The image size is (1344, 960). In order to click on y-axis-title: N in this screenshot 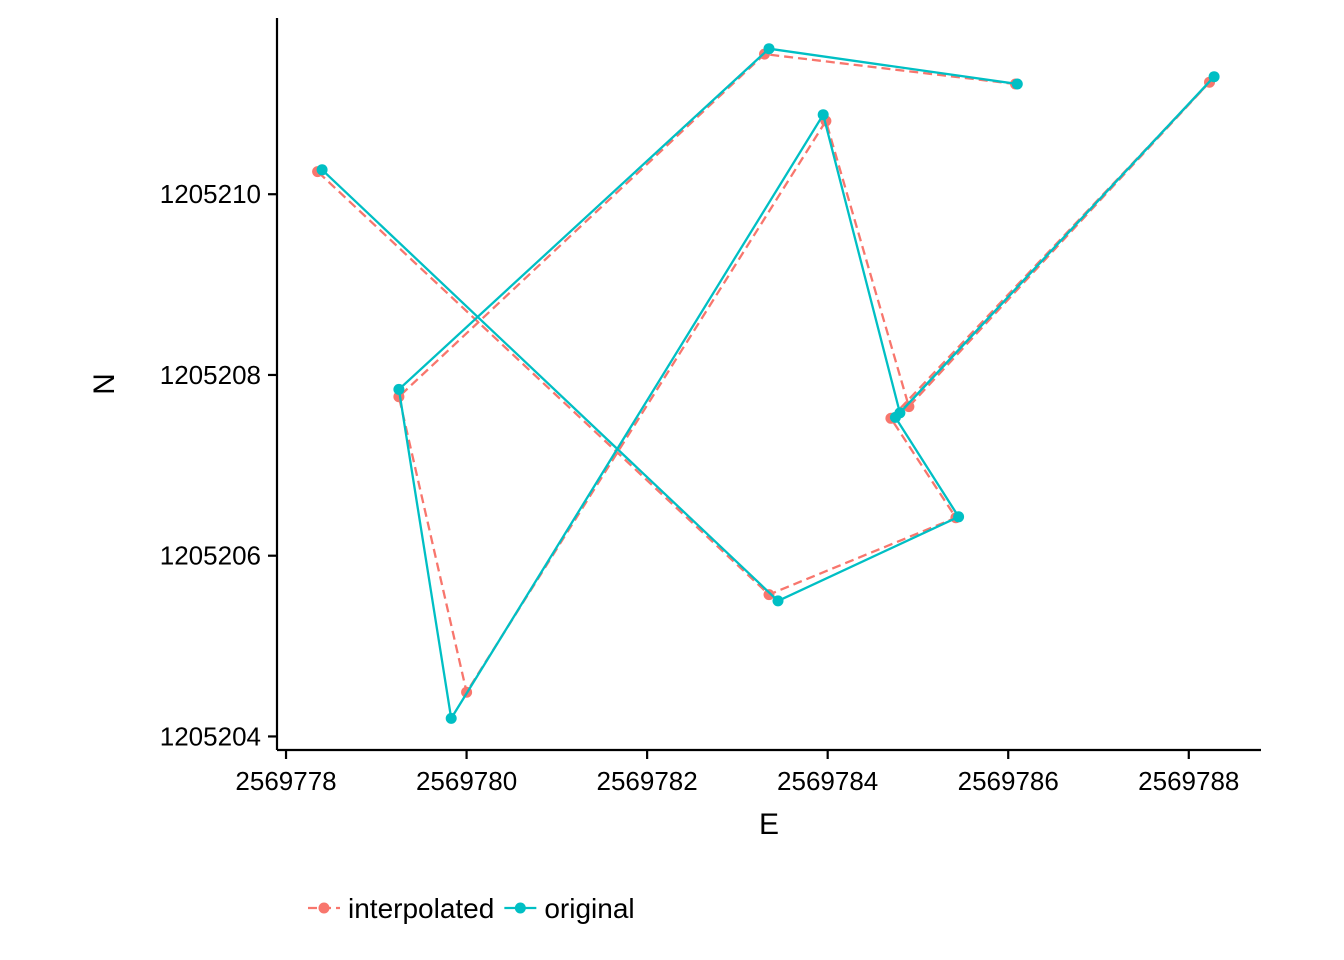, I will do `click(104, 384)`.